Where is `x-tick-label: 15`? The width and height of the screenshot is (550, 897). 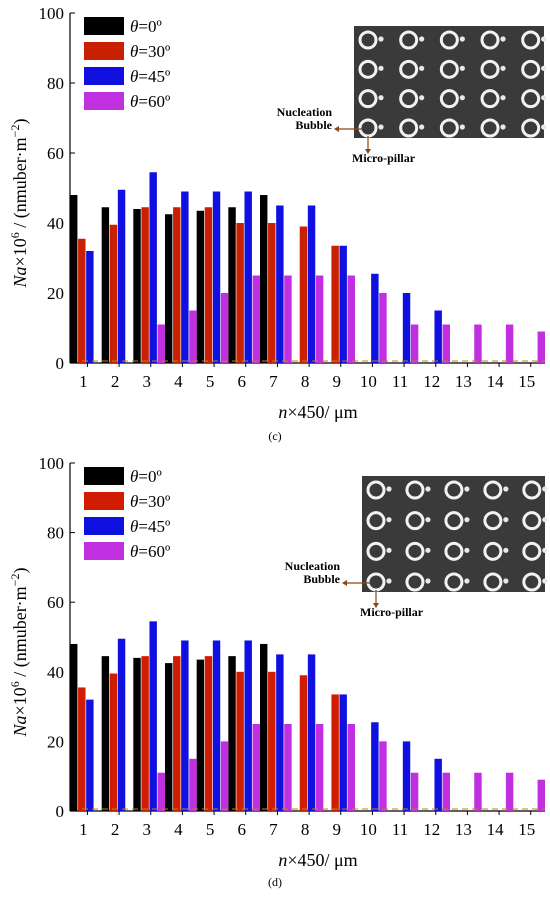
x-tick-label: 15 is located at coordinates (526, 829).